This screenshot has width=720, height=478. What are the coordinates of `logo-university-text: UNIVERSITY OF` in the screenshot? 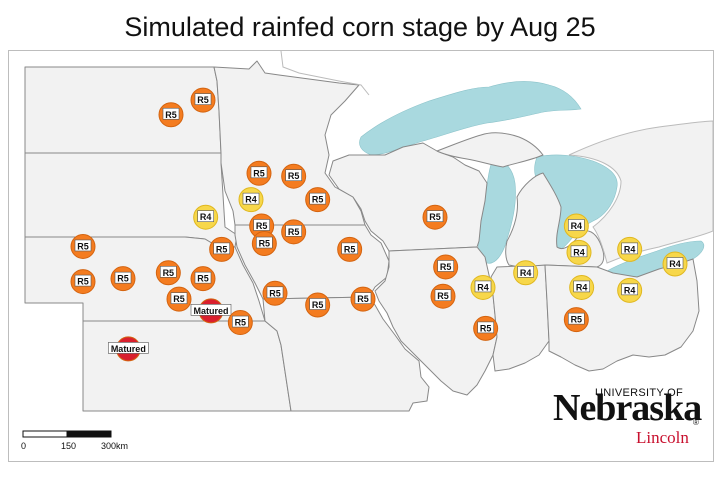 It's located at (639, 393).